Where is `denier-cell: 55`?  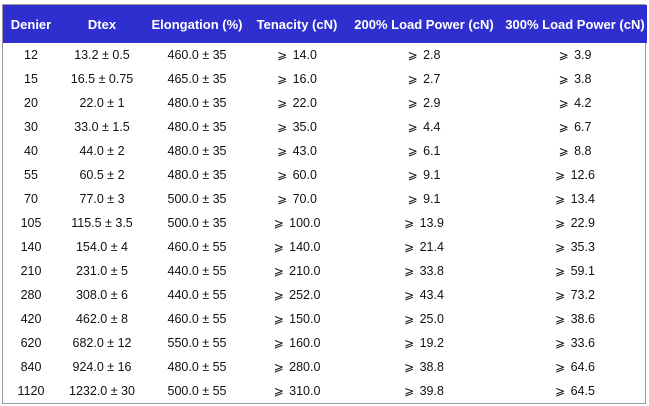 denier-cell: 55 is located at coordinates (31, 175).